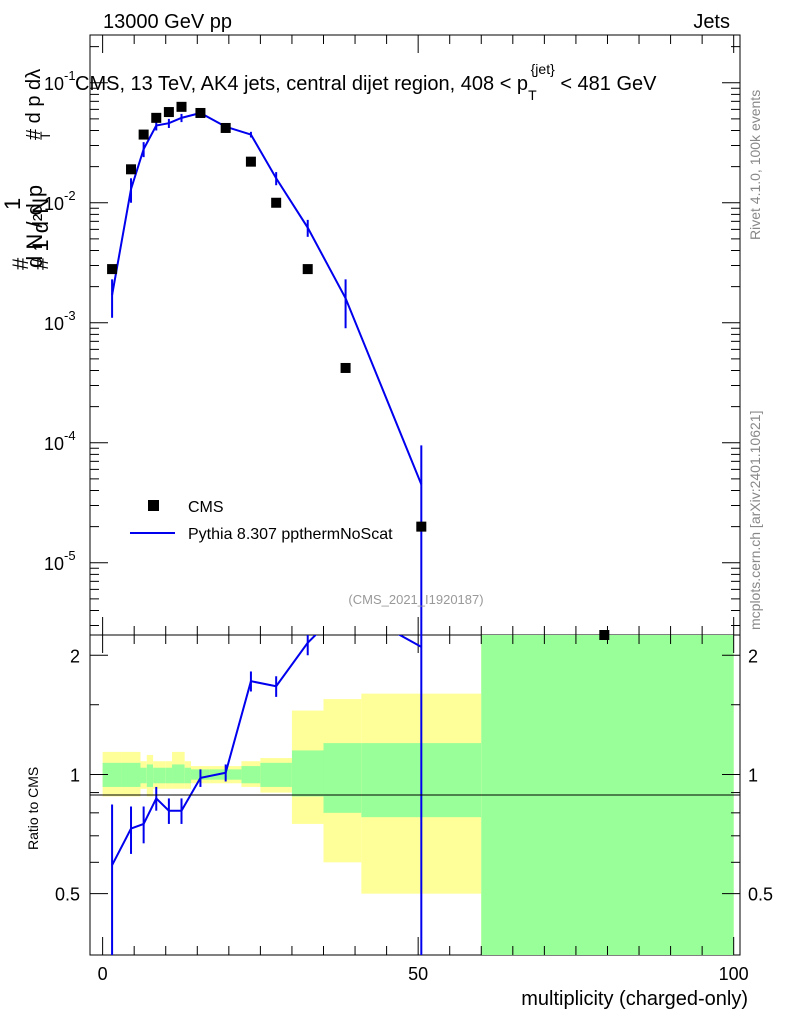 Image resolution: width=786 pixels, height=1024 pixels. I want to click on y-tick-exponent: -3, so click(70, 315).